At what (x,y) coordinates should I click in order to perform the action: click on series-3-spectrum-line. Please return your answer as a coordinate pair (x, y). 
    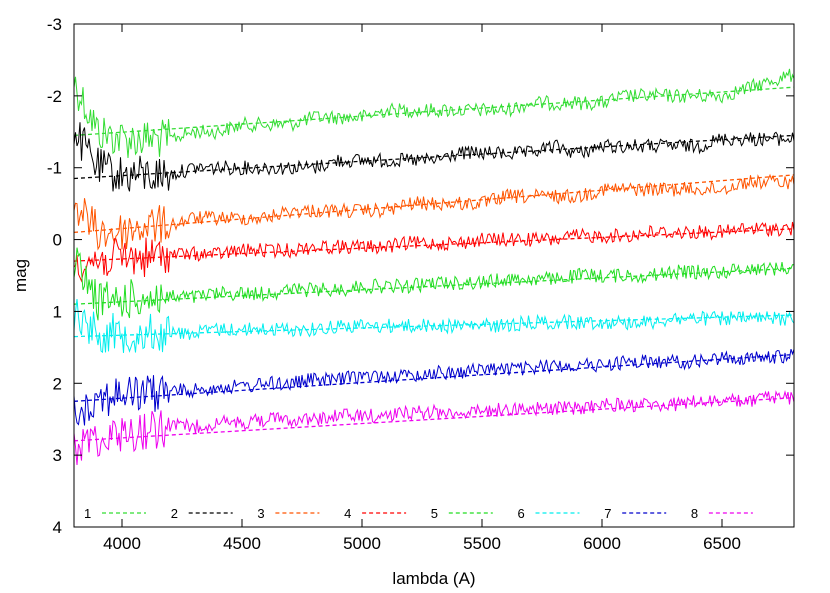
    Looking at the image, I should click on (434, 212).